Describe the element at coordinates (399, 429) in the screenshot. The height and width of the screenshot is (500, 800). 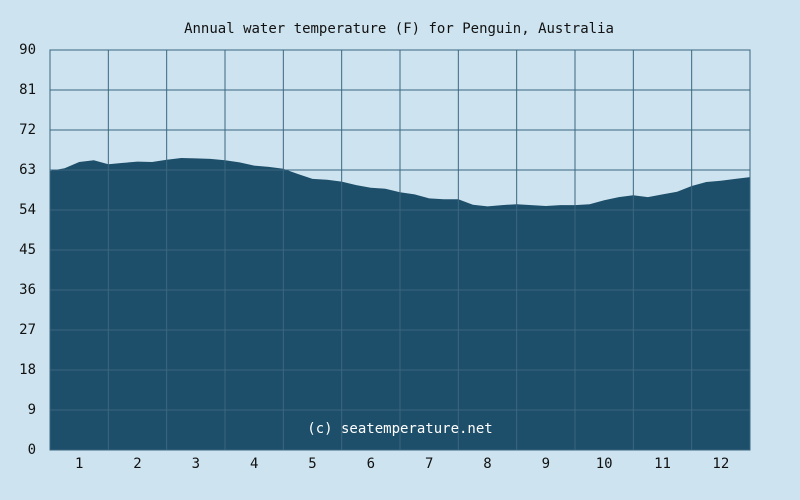
I see `watermark: (c) seatemperature.net` at that location.